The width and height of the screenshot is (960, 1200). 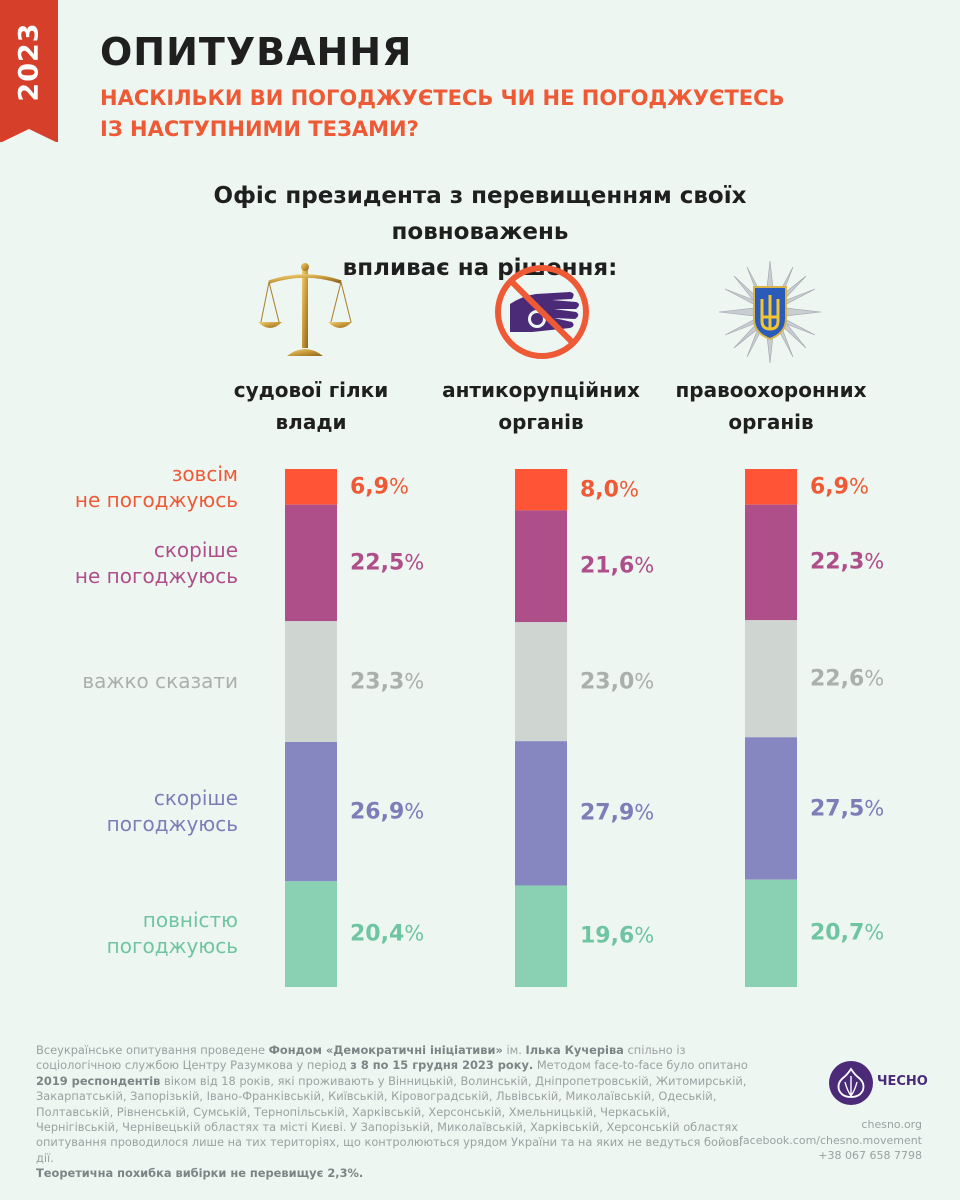 I want to click on legend-label: скоріше не погоджуюсь, so click(x=156, y=563).